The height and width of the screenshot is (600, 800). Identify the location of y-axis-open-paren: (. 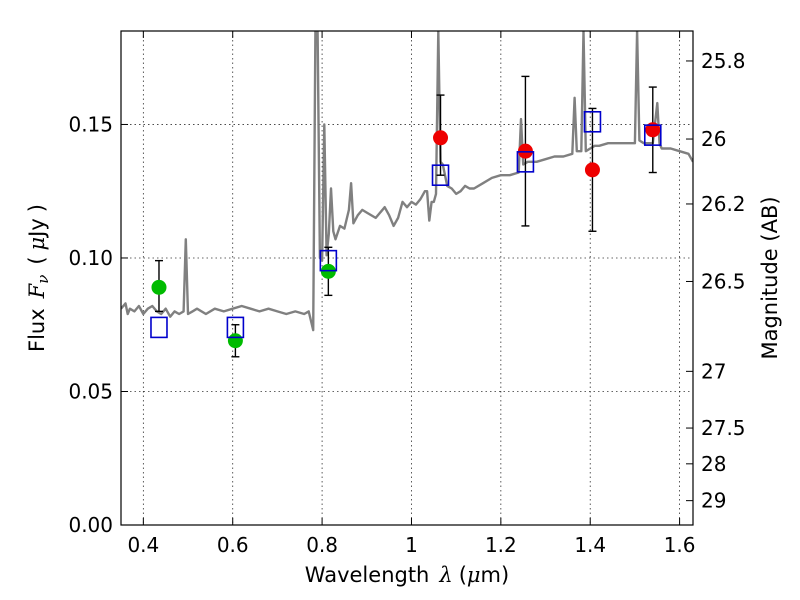
(37, 260).